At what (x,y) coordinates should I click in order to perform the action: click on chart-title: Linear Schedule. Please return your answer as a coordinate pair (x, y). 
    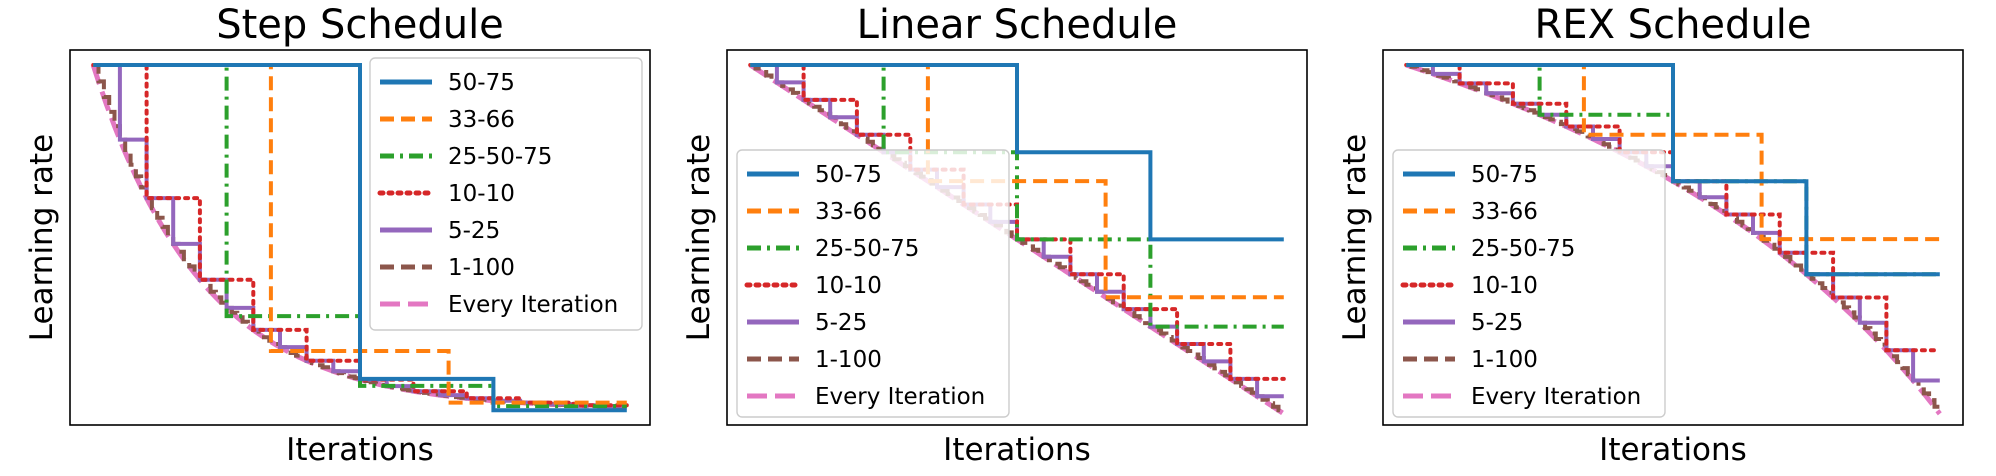
    Looking at the image, I should click on (1017, 25).